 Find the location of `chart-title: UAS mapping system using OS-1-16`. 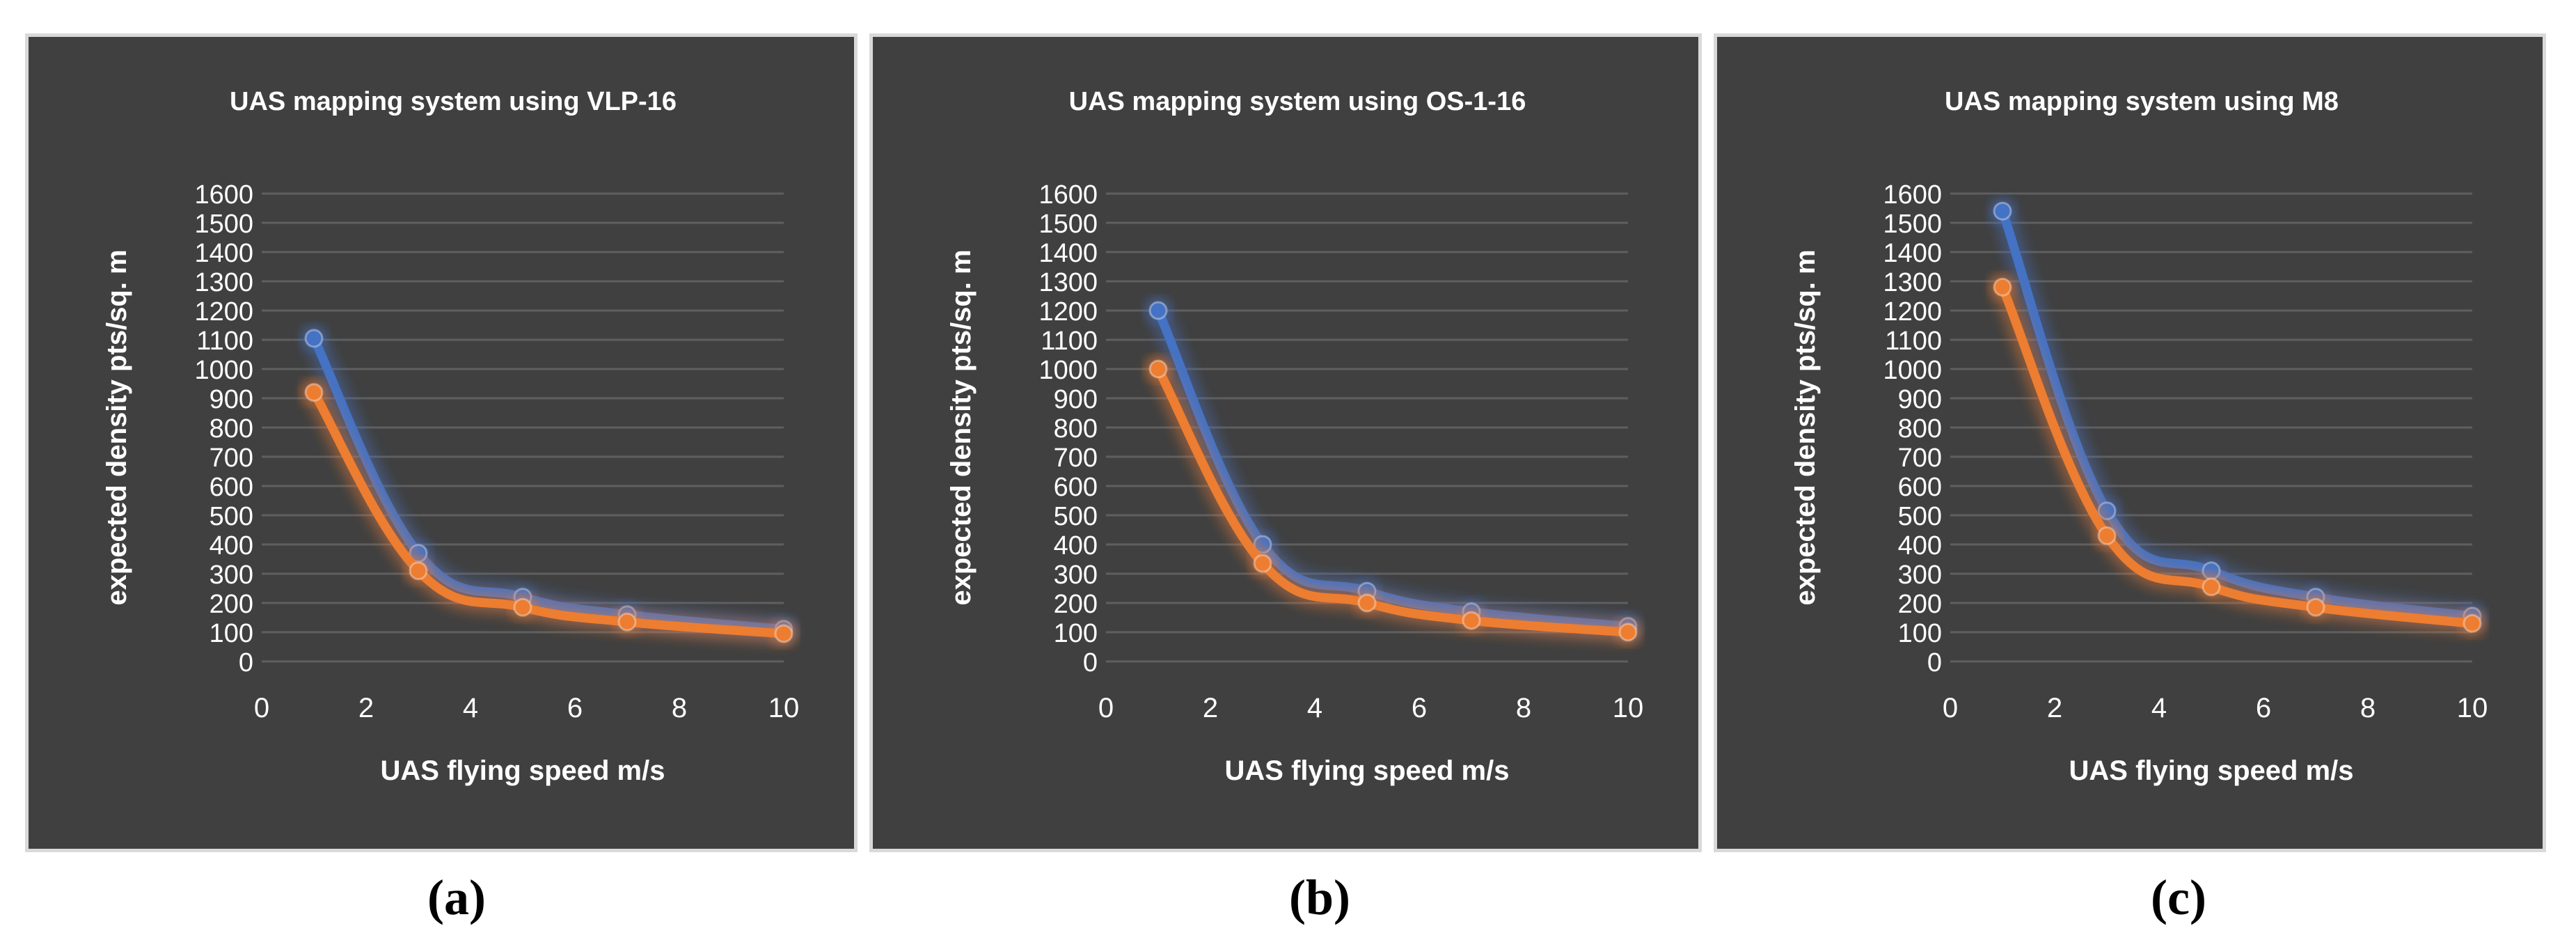

chart-title: UAS mapping system using OS-1-16 is located at coordinates (1297, 101).